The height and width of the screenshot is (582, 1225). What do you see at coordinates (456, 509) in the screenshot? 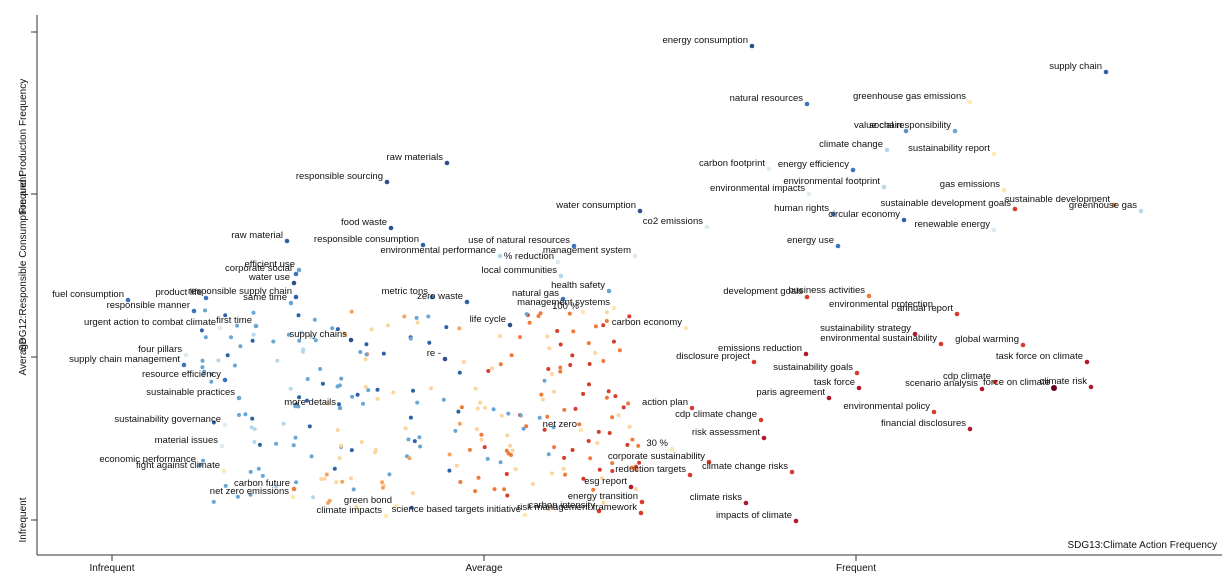
I see `point-label: science based targets initiative` at bounding box center [456, 509].